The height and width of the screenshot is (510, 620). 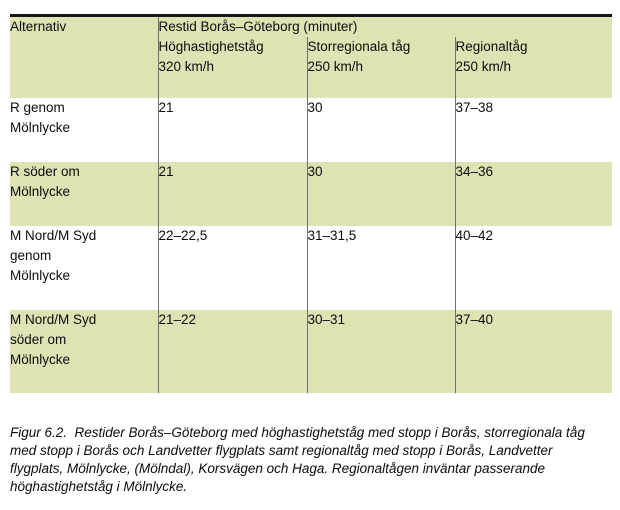 What do you see at coordinates (233, 67) in the screenshot?
I see `column-header-hoghastighetstag: Höghastighetståg 320 km/h` at bounding box center [233, 67].